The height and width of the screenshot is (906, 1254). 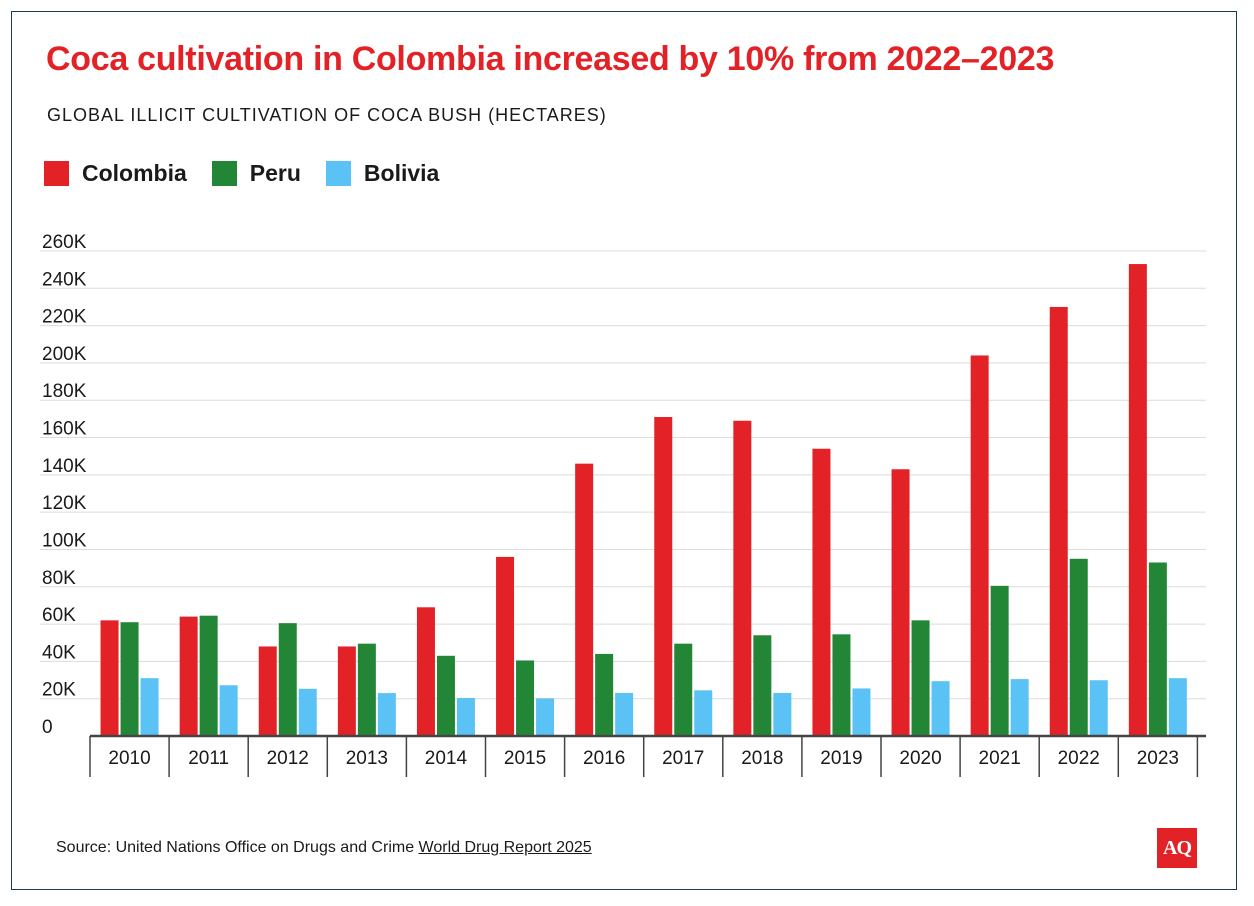 I want to click on bar-peru-2023, so click(x=1157, y=649).